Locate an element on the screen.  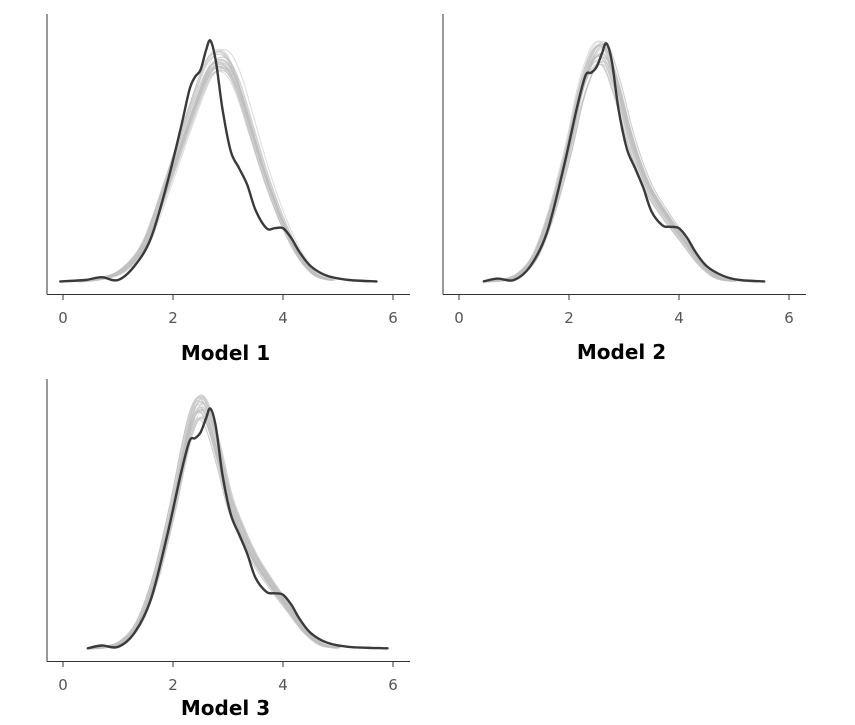
panel-title: Model 2 is located at coordinates (621, 352).